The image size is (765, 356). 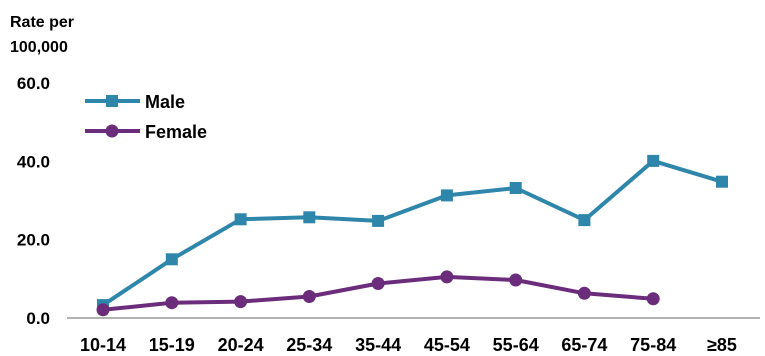 I want to click on y-axis-label-line-1: Rate per, so click(x=42, y=22).